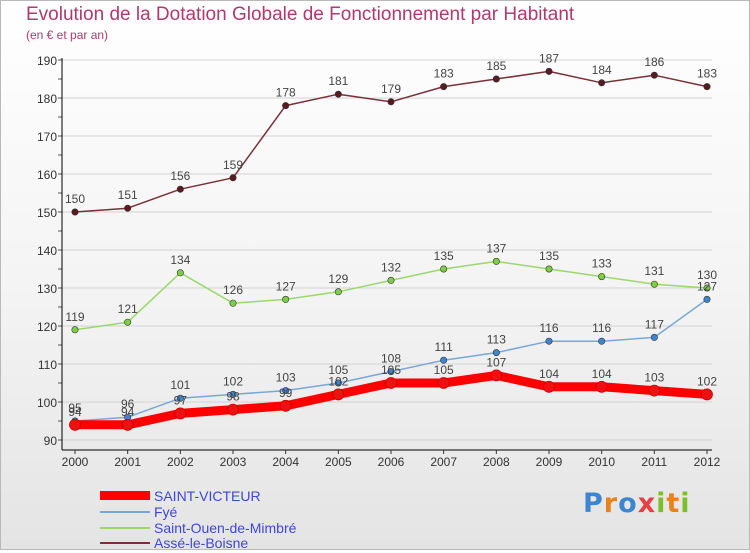  Describe the element at coordinates (75, 462) in the screenshot. I see `x-tick-label-2000: 2000` at that location.